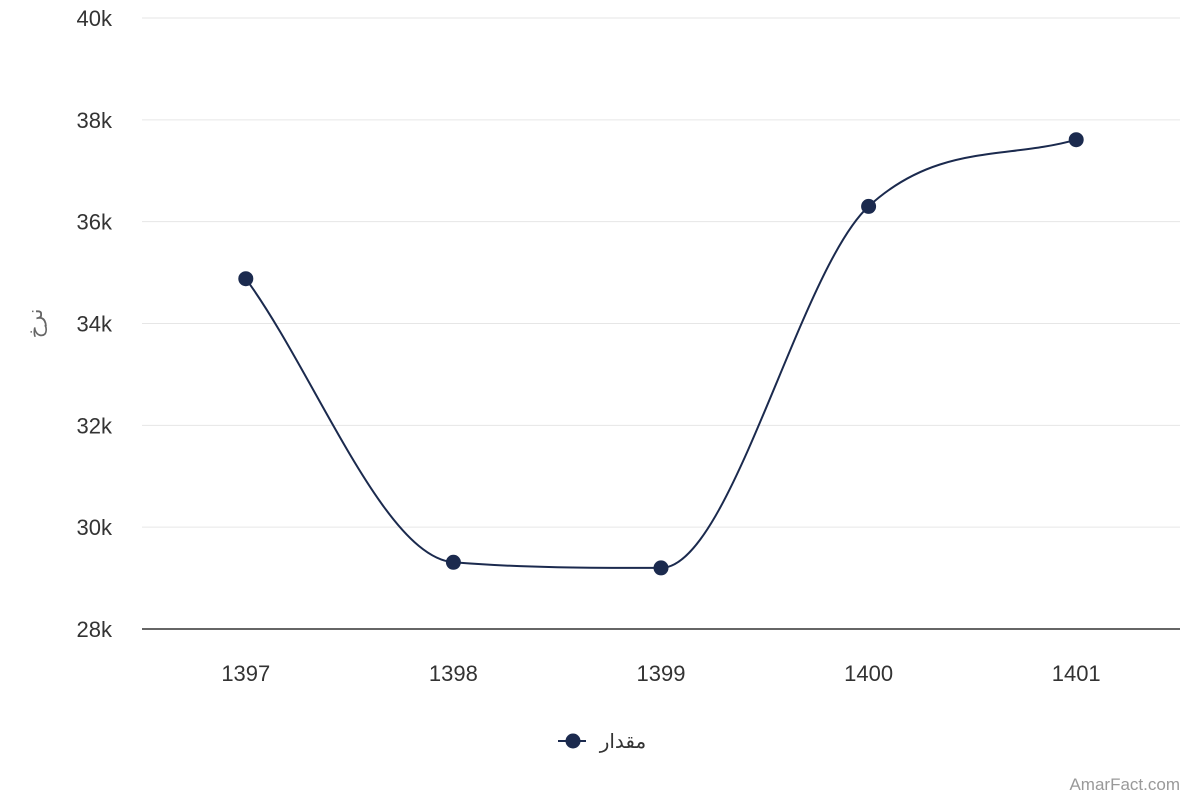 The image size is (1200, 805). What do you see at coordinates (69, 324) in the screenshot?
I see `y-axis: 28k 30k 32k 34k 36k 38k 40k نرخ` at bounding box center [69, 324].